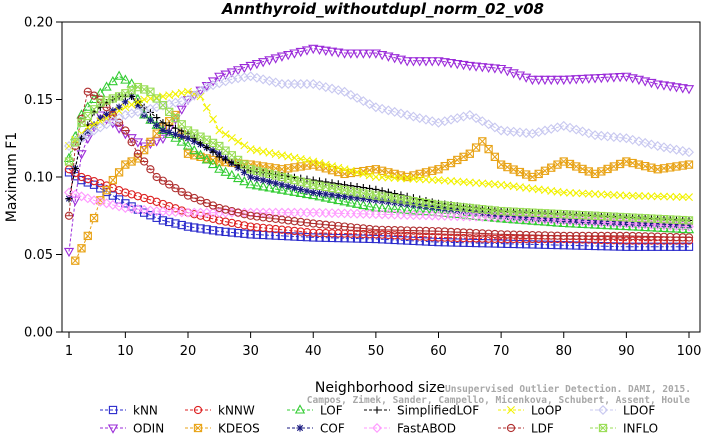 The width and height of the screenshot is (702, 434). I want to click on legend-item-kdeos: KDEOS, so click(222, 428).